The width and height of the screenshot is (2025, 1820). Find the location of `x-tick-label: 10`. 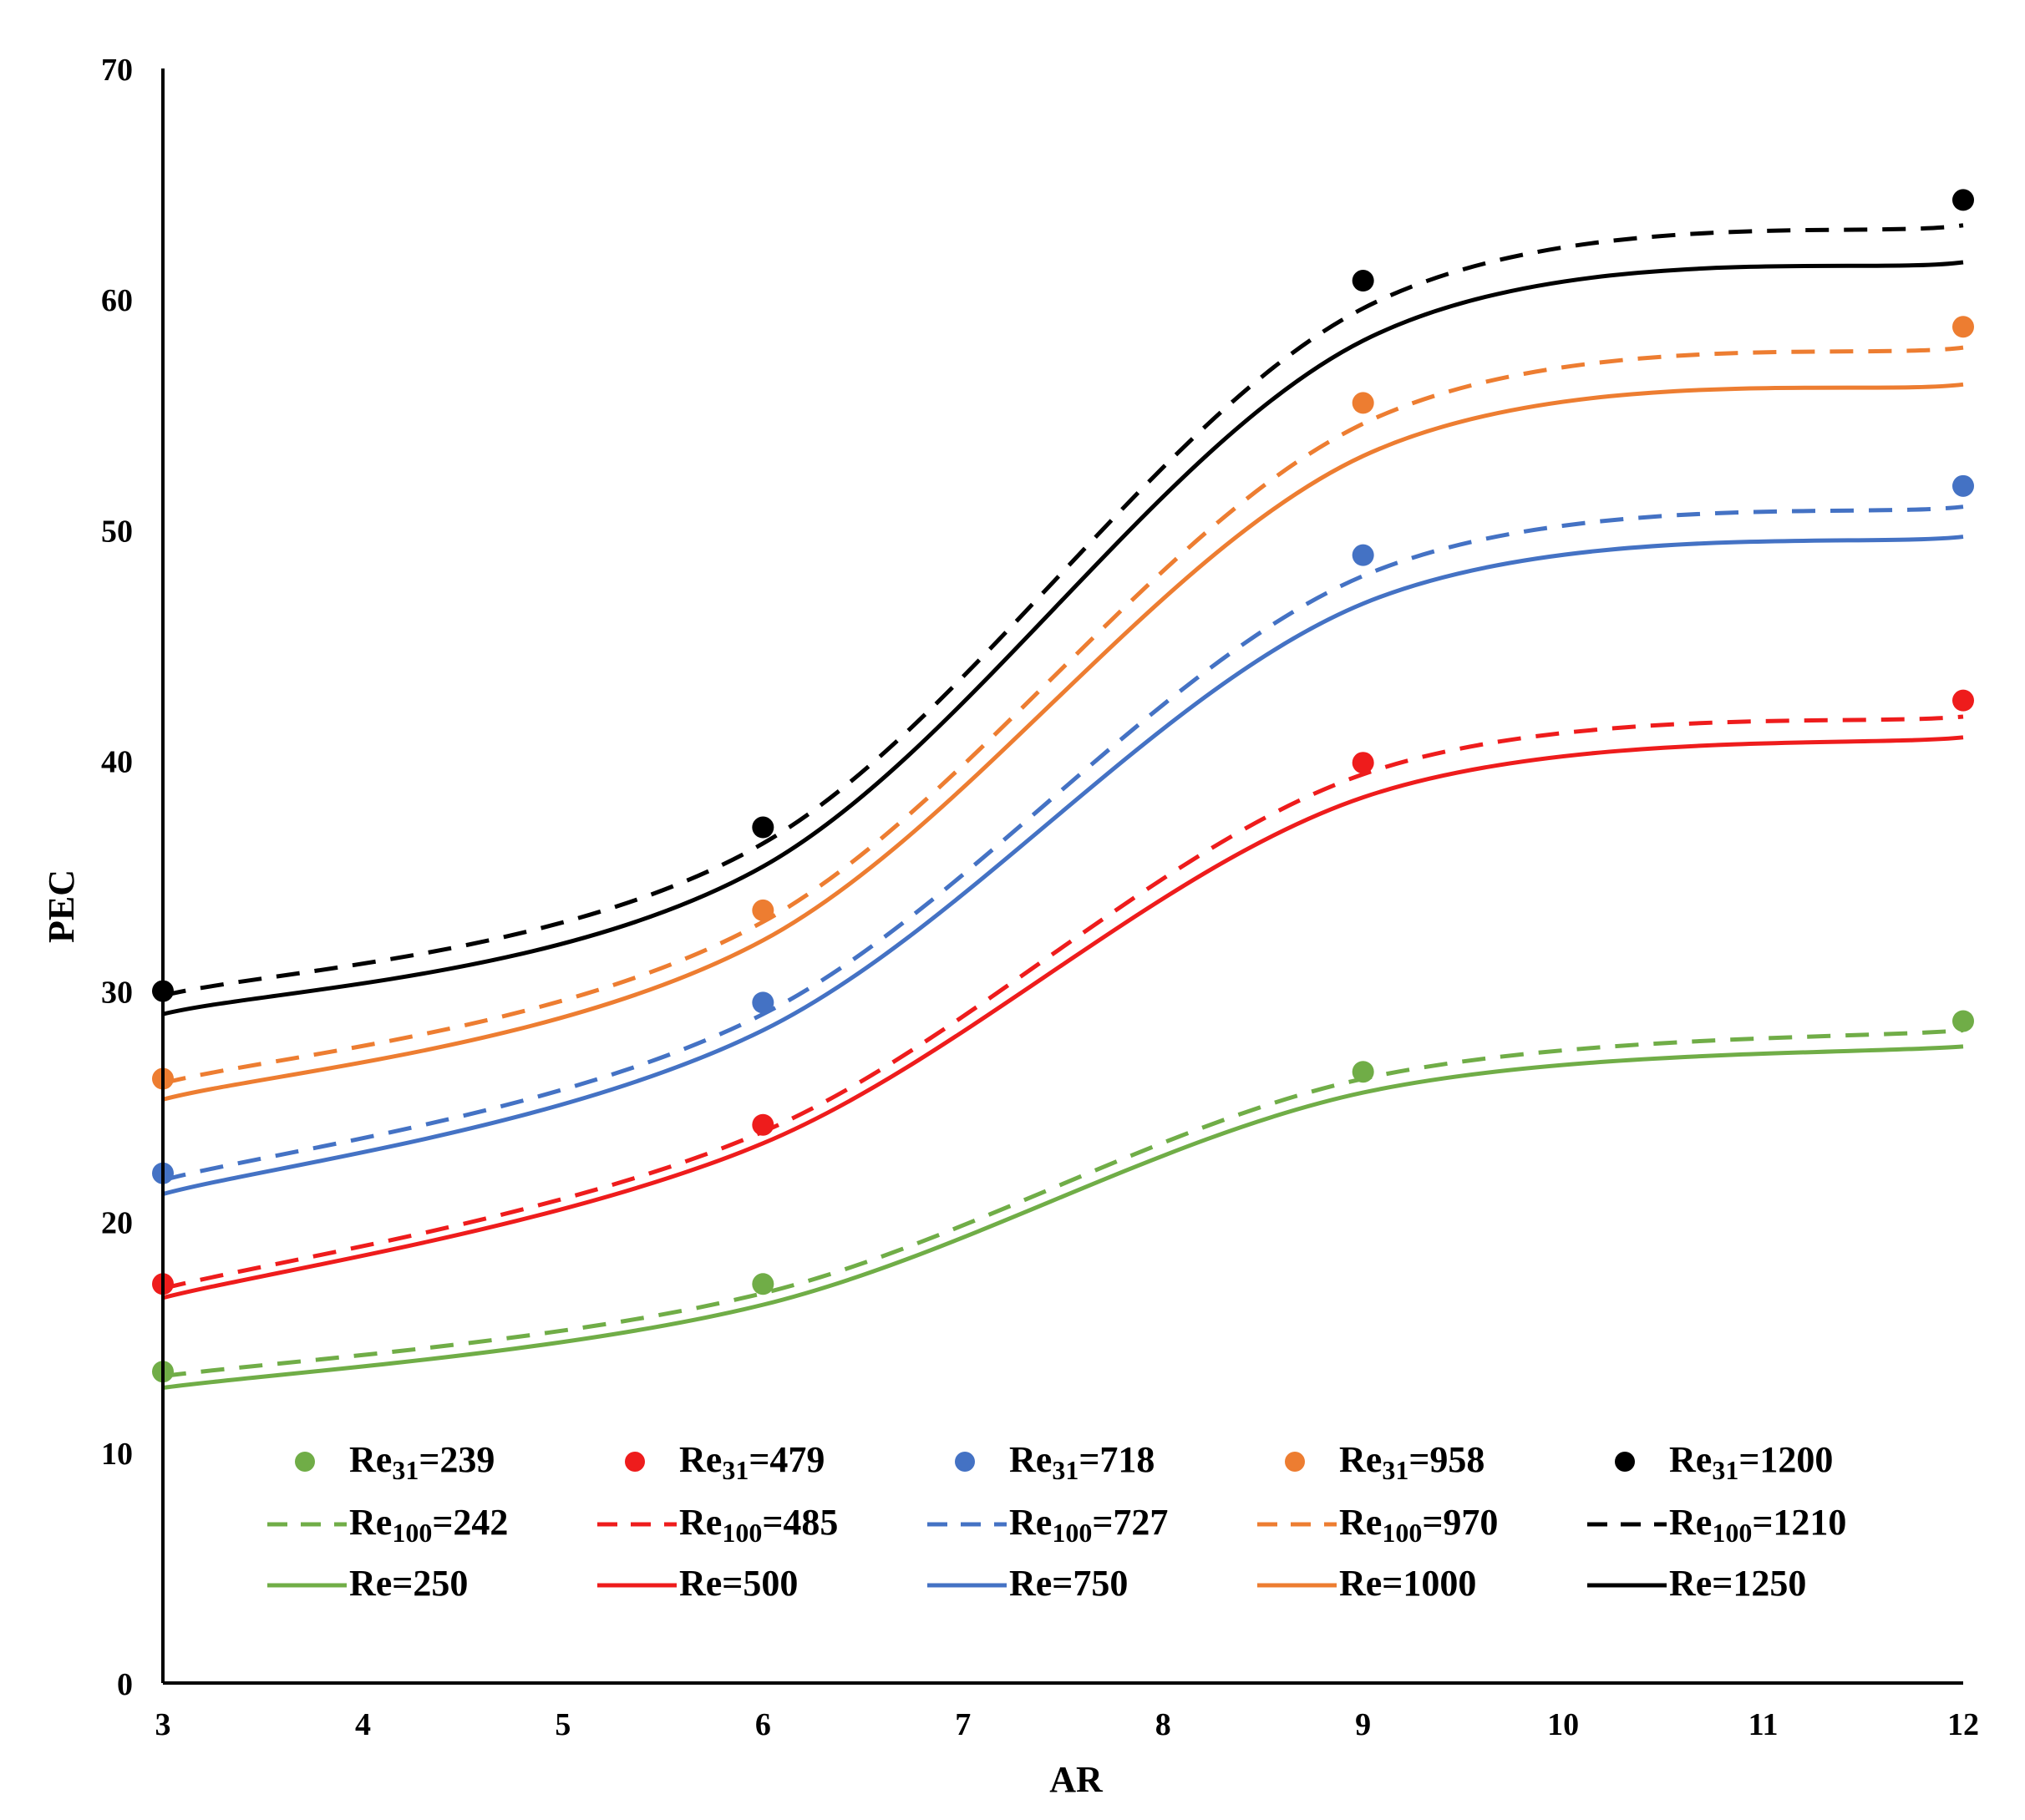

x-tick-label: 10 is located at coordinates (1563, 1724).